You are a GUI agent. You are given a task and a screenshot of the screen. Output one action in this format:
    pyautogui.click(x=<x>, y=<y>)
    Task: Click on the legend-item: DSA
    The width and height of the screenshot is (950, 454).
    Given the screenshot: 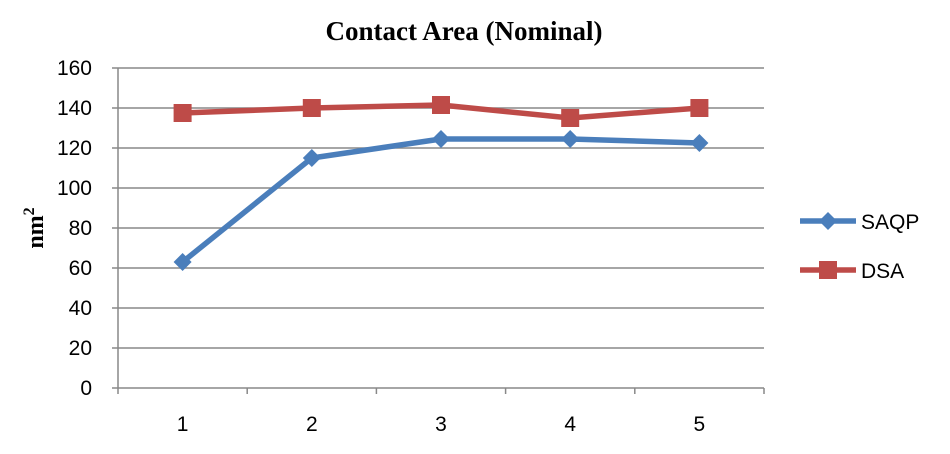 What is the action you would take?
    pyautogui.click(x=852, y=271)
    